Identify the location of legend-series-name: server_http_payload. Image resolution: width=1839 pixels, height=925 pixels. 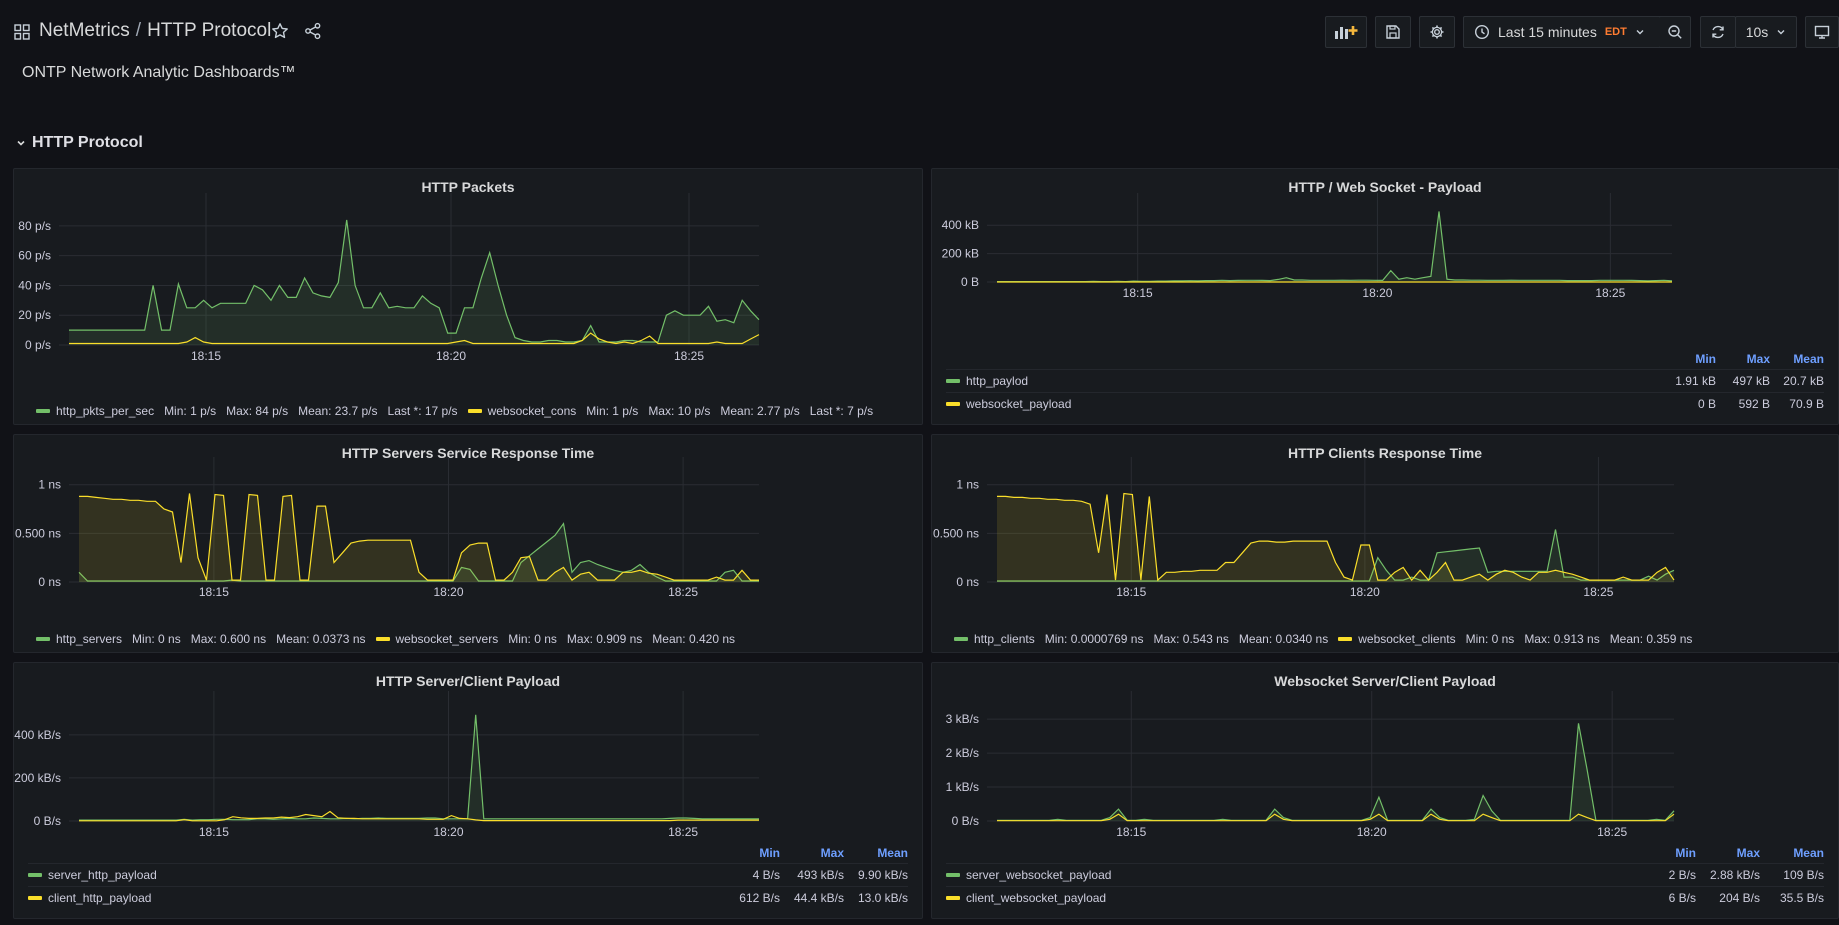
(102, 874).